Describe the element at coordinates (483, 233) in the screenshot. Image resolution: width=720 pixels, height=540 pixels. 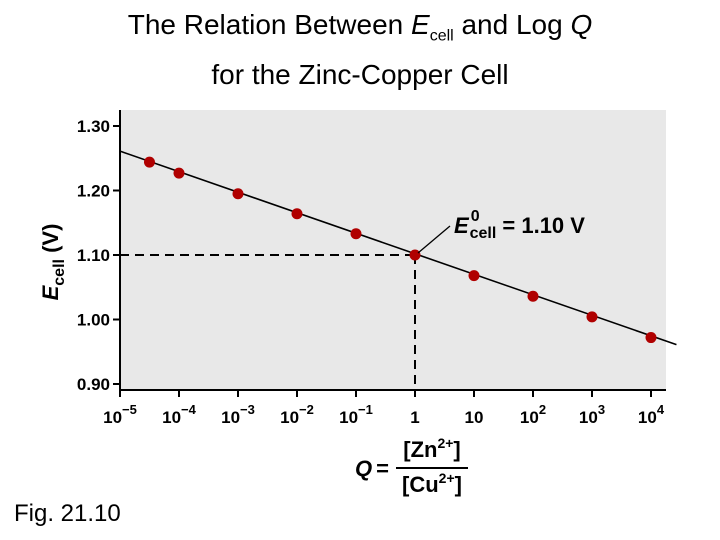
I see `annotation-subscript: cell` at that location.